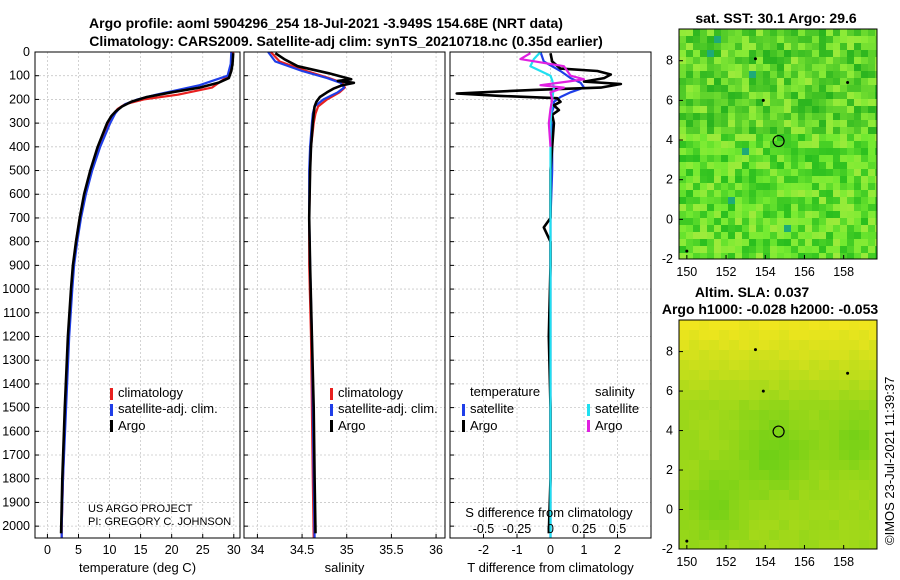 The width and height of the screenshot is (900, 580). What do you see at coordinates (726, 272) in the screenshot?
I see `lon-tick-label: 152` at bounding box center [726, 272].